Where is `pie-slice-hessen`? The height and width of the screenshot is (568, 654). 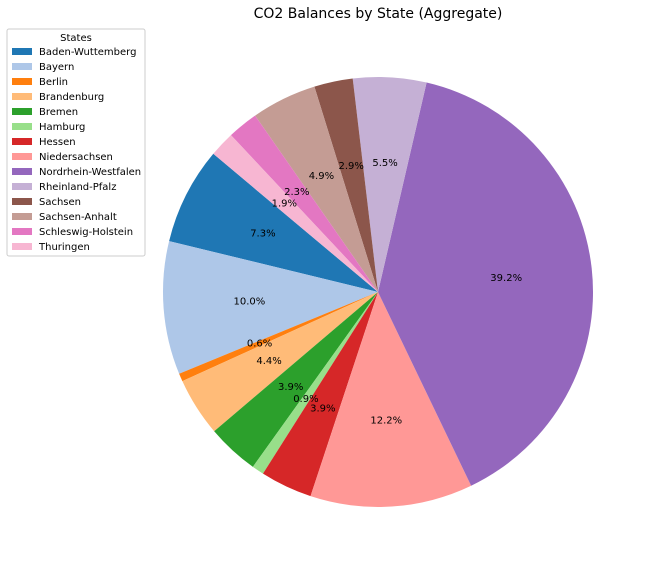 pie-slice-hessen is located at coordinates (320, 394).